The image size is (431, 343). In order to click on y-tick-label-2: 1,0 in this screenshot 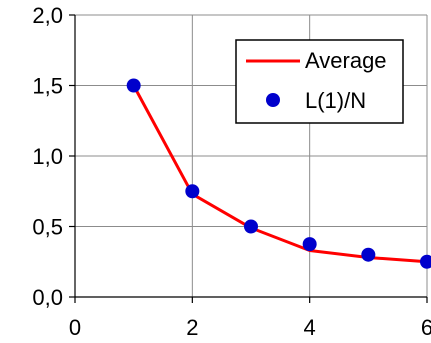, I will do `click(47, 156)`.